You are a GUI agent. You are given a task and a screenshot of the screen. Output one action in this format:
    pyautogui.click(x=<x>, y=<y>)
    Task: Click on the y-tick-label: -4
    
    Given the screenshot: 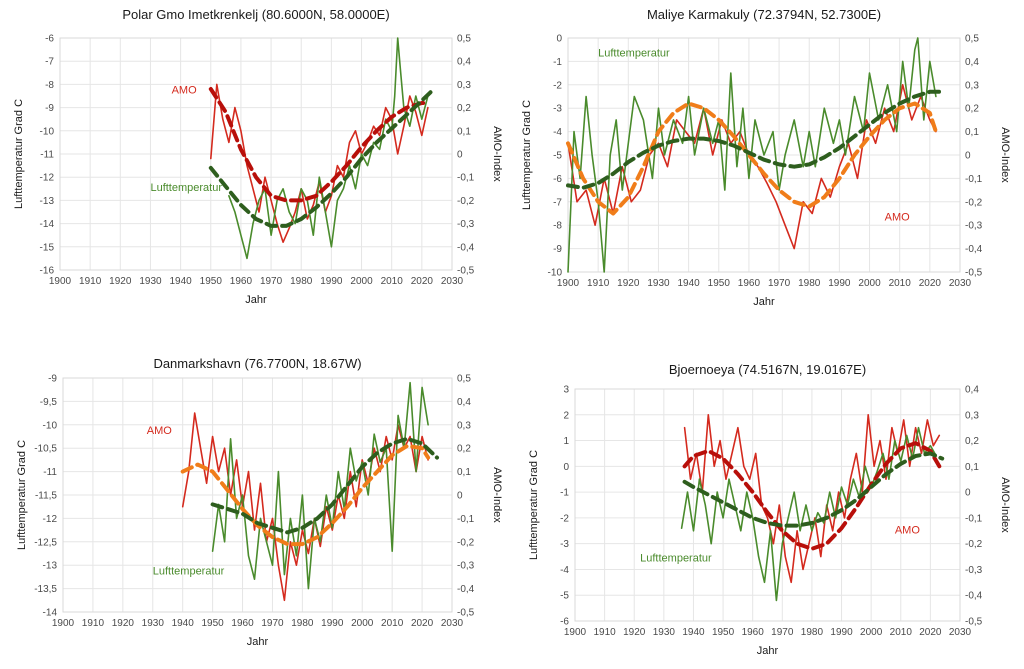 What is the action you would take?
    pyautogui.click(x=557, y=132)
    